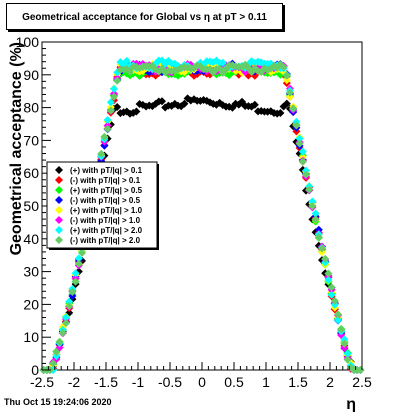  Describe the element at coordinates (266, 382) in the screenshot. I see `x-tick-label: 1` at that location.